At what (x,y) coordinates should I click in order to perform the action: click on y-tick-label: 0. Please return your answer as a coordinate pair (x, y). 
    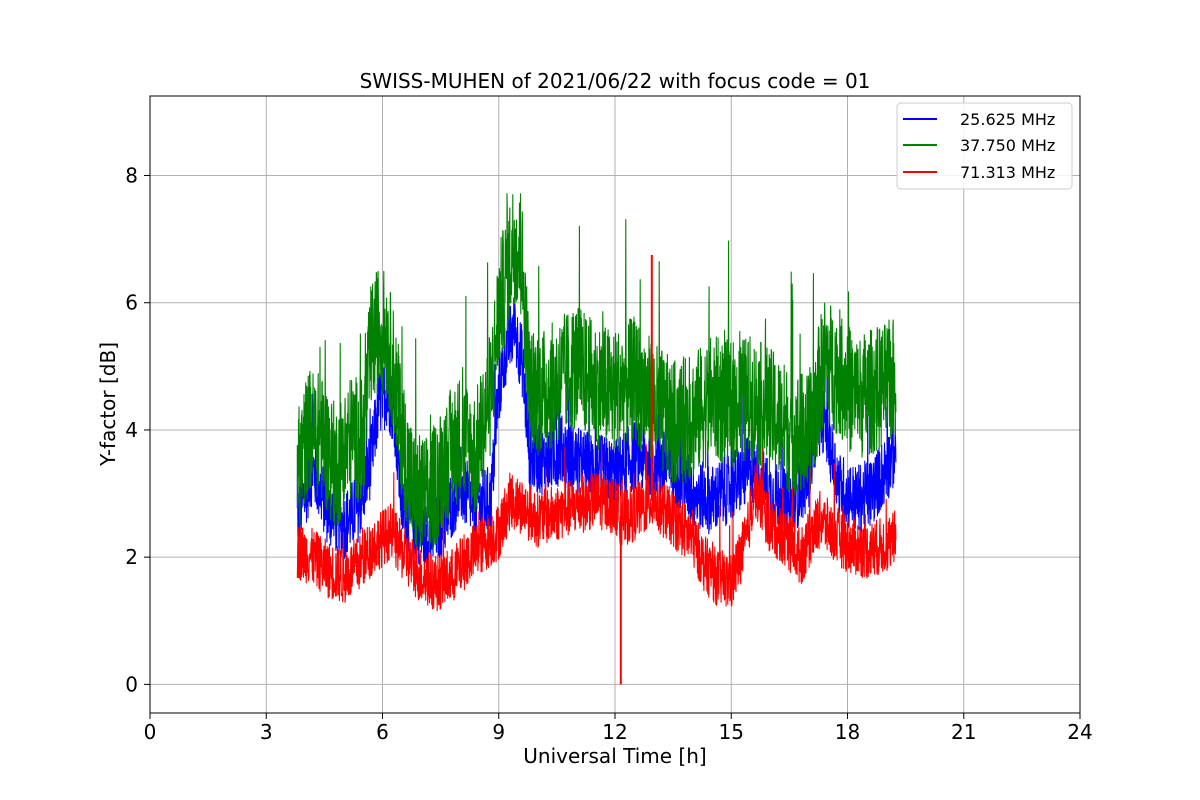
    Looking at the image, I should click on (131, 684).